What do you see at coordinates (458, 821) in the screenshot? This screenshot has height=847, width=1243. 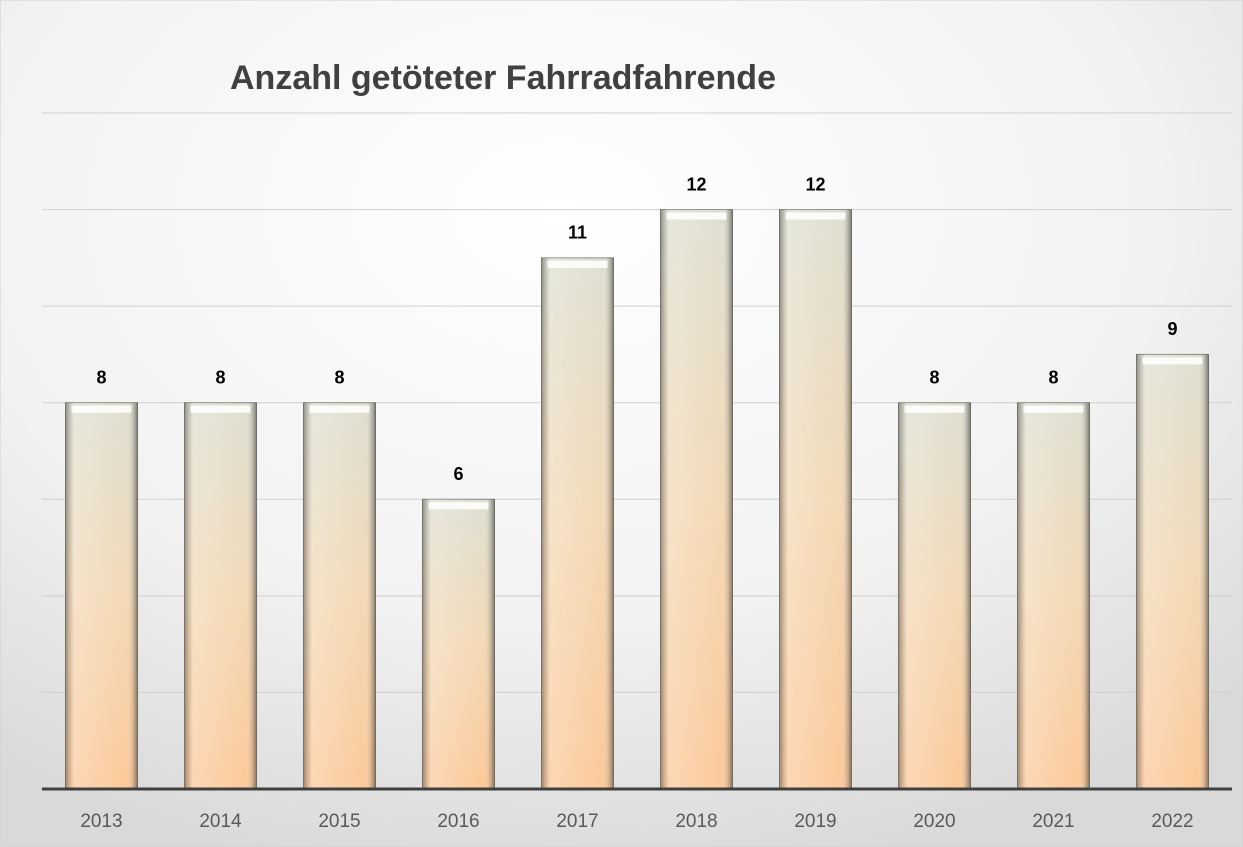 I see `x-tick-label: 2016` at bounding box center [458, 821].